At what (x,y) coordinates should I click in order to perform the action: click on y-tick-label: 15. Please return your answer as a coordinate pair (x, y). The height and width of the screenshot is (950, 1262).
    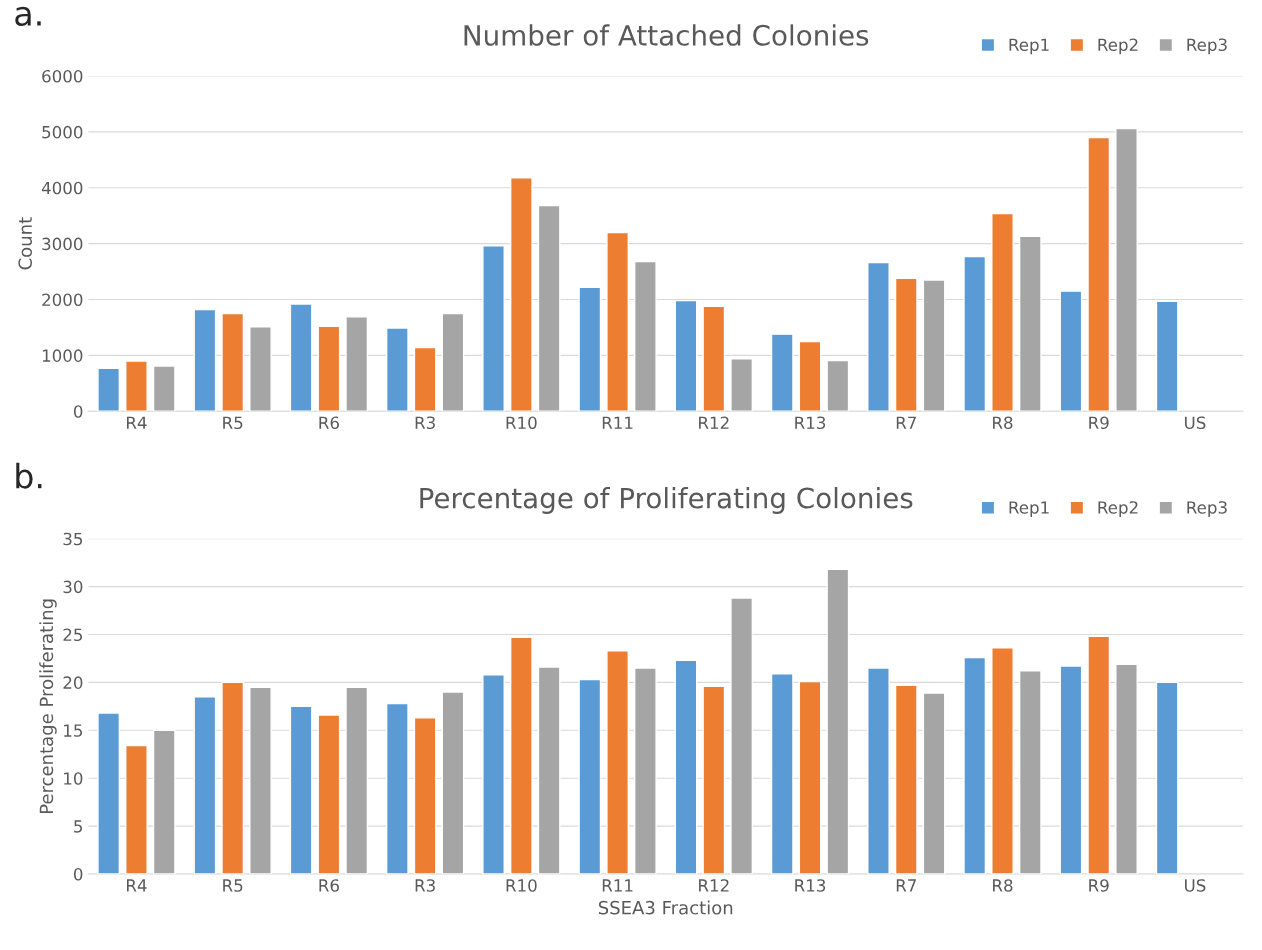
    Looking at the image, I should click on (73, 730).